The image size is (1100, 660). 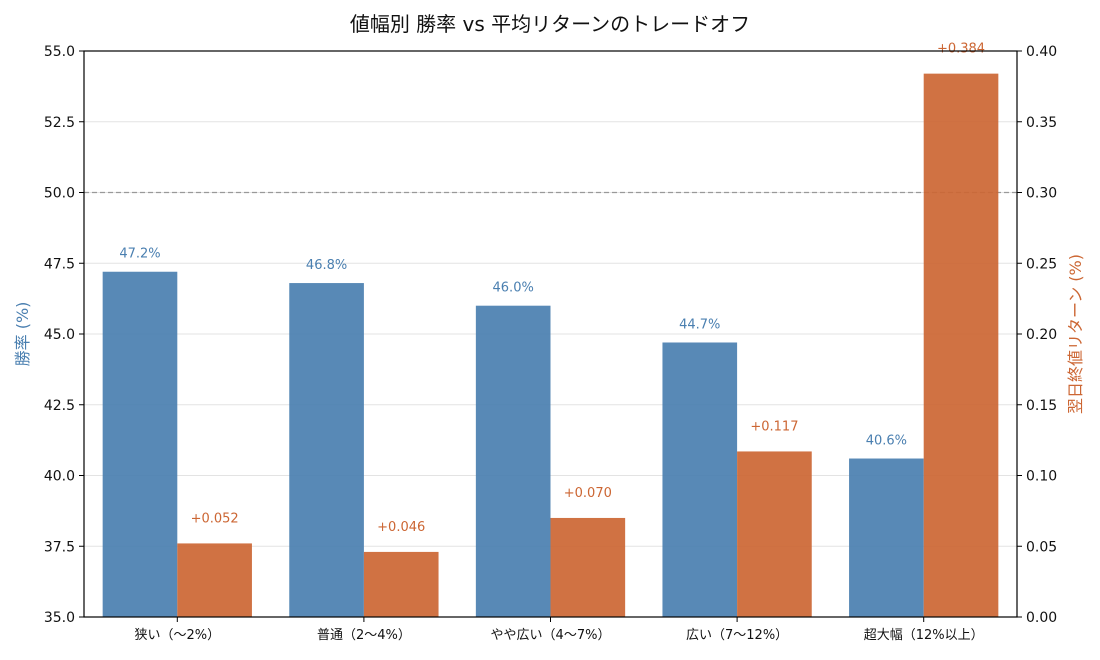 I want to click on chart-title: 値幅別 勝率 vs 平均リターンのトレードオフ, so click(x=550, y=24).